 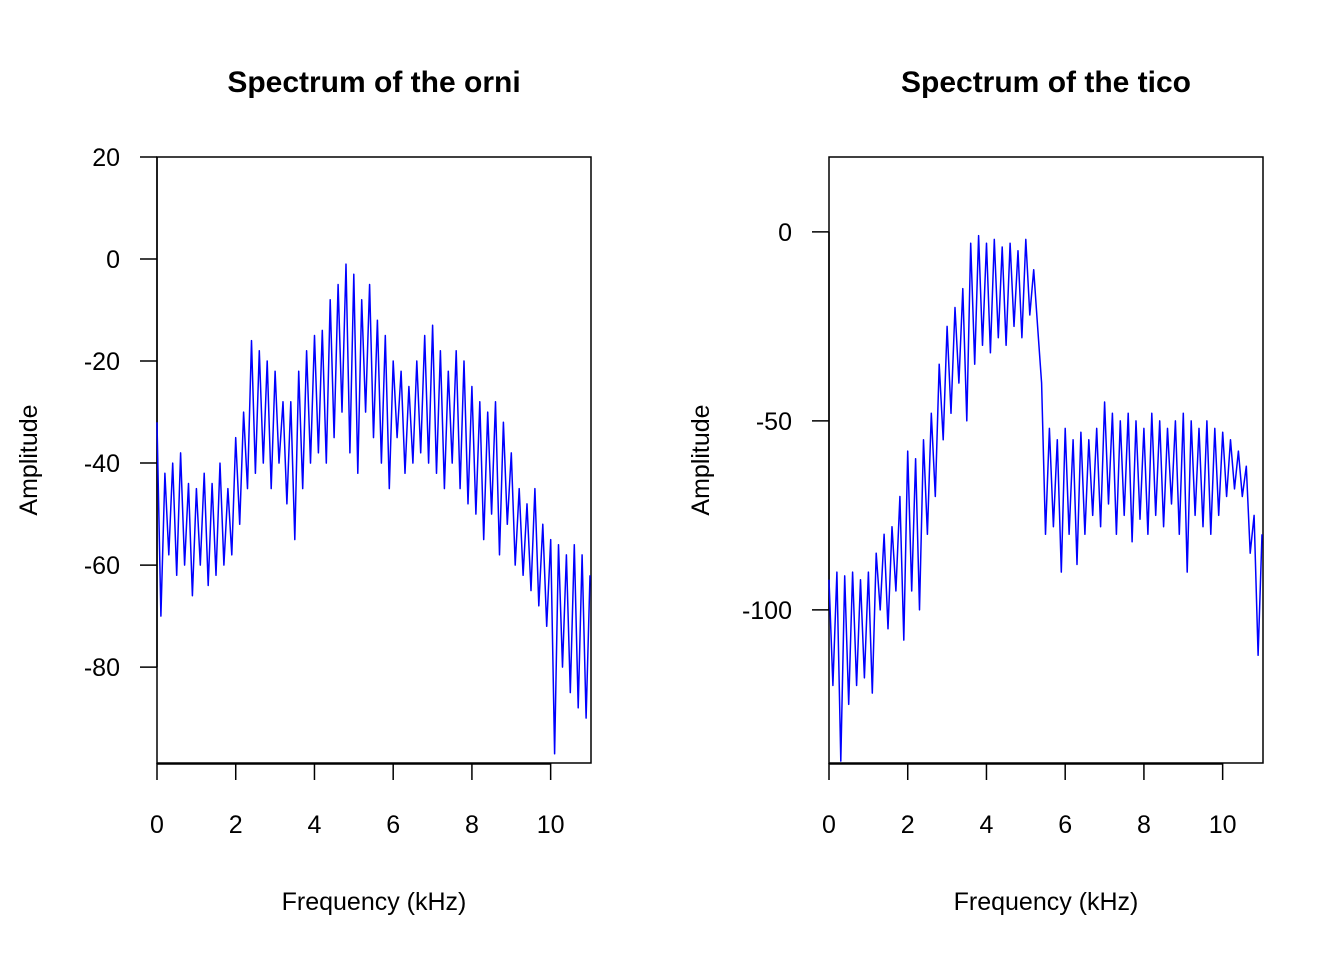 What do you see at coordinates (373, 82) in the screenshot?
I see `chart-title: Spectrum of the orni` at bounding box center [373, 82].